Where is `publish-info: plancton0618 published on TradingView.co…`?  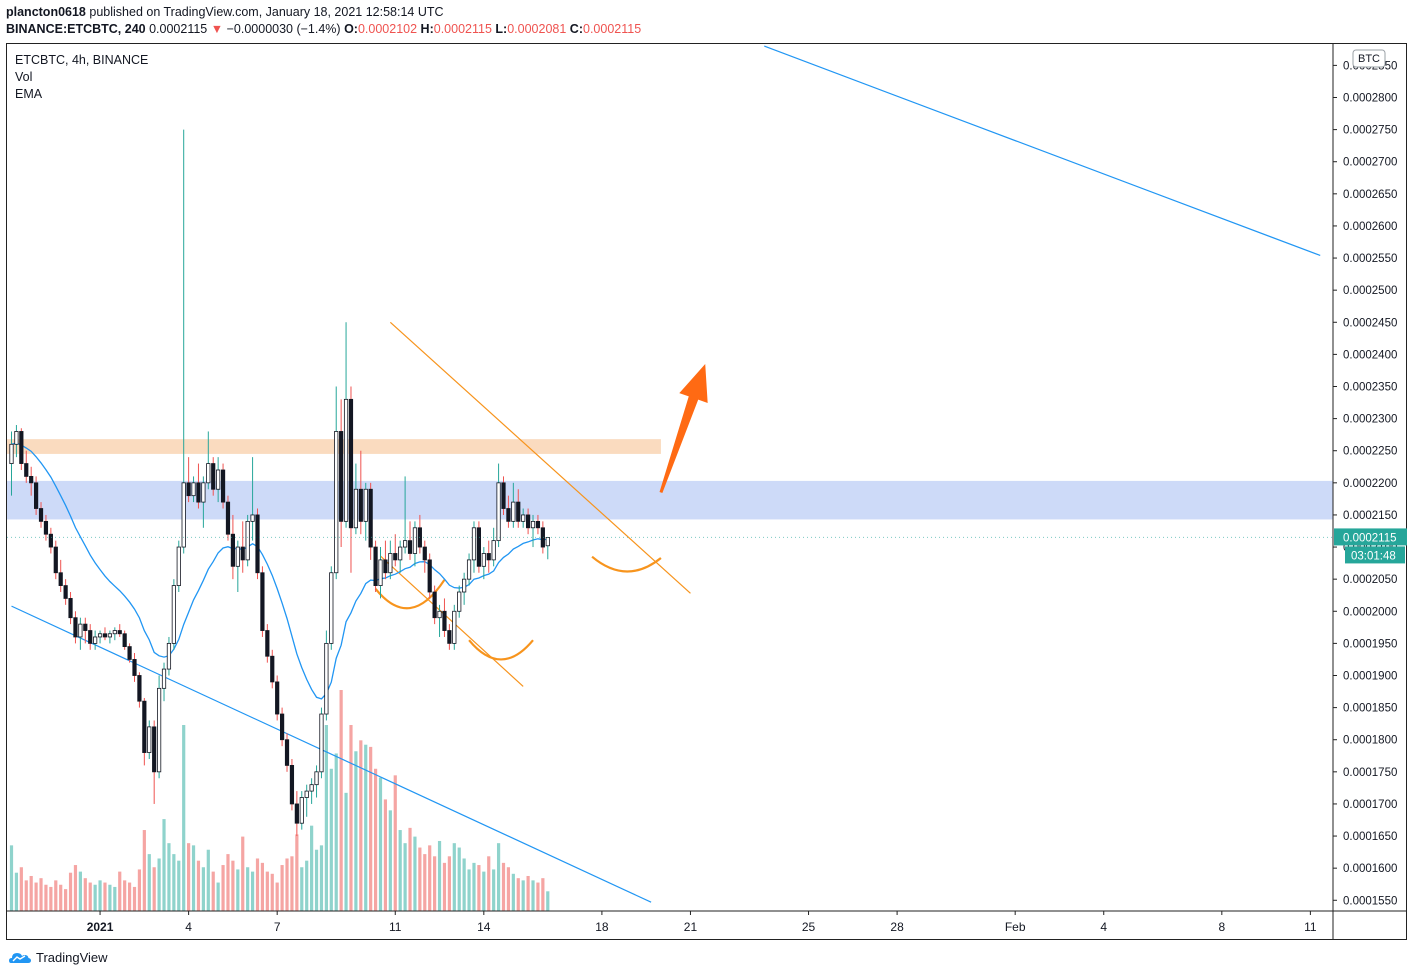 publish-info: plancton0618 published on TradingView.co… is located at coordinates (225, 12).